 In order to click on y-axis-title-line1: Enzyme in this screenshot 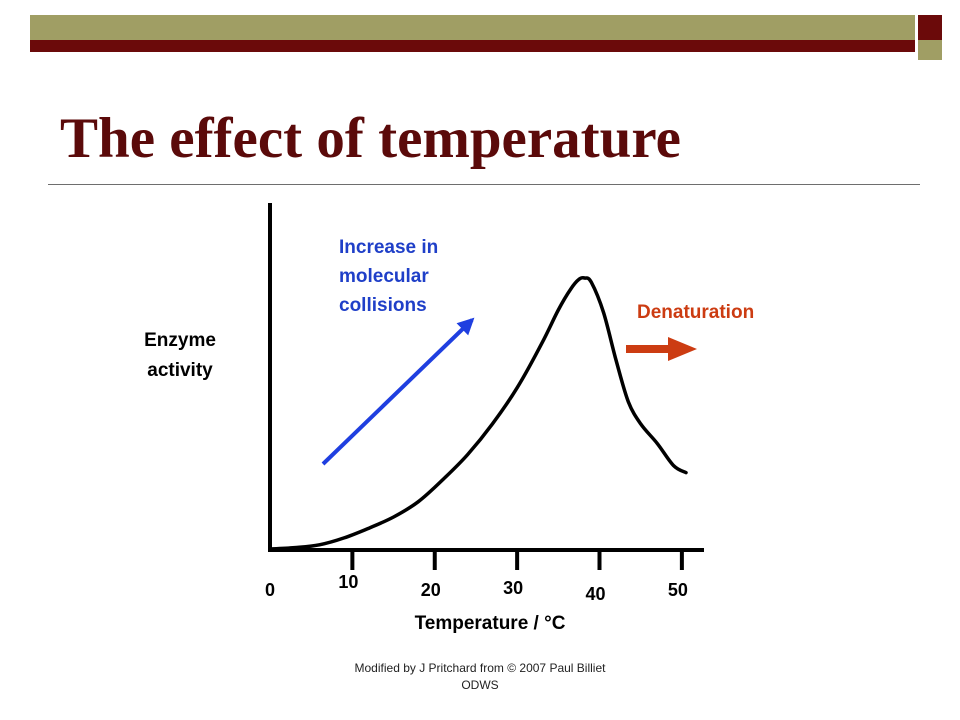, I will do `click(180, 340)`.